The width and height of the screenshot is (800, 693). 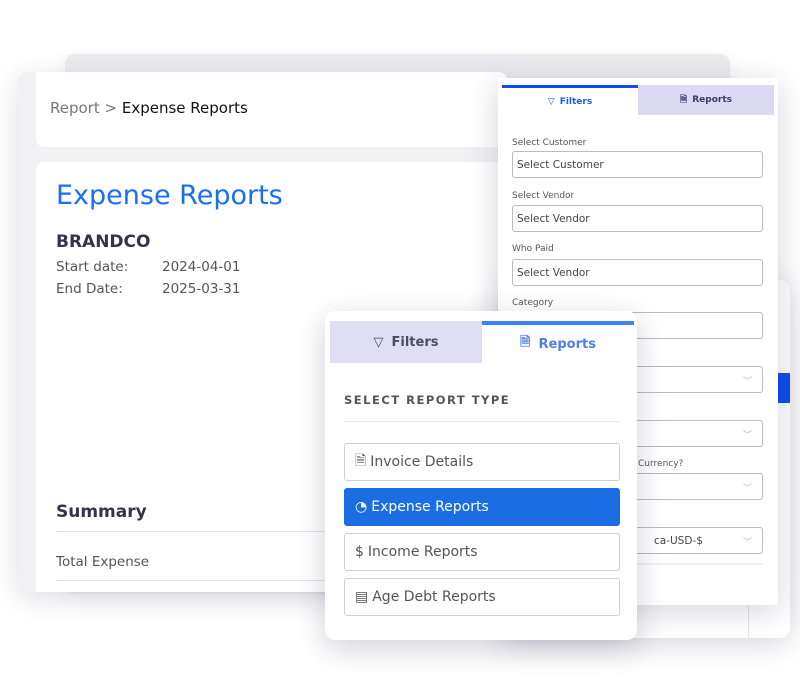 What do you see at coordinates (201, 289) in the screenshot?
I see `end-date-value: 2025-03-31` at bounding box center [201, 289].